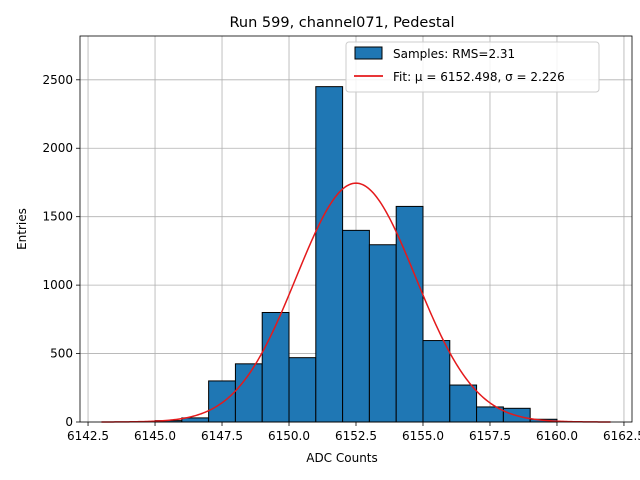  Describe the element at coordinates (479, 77) in the screenshot. I see `legend-label-fit: Fit: μ = 6152.498, σ = 2.226` at that location.